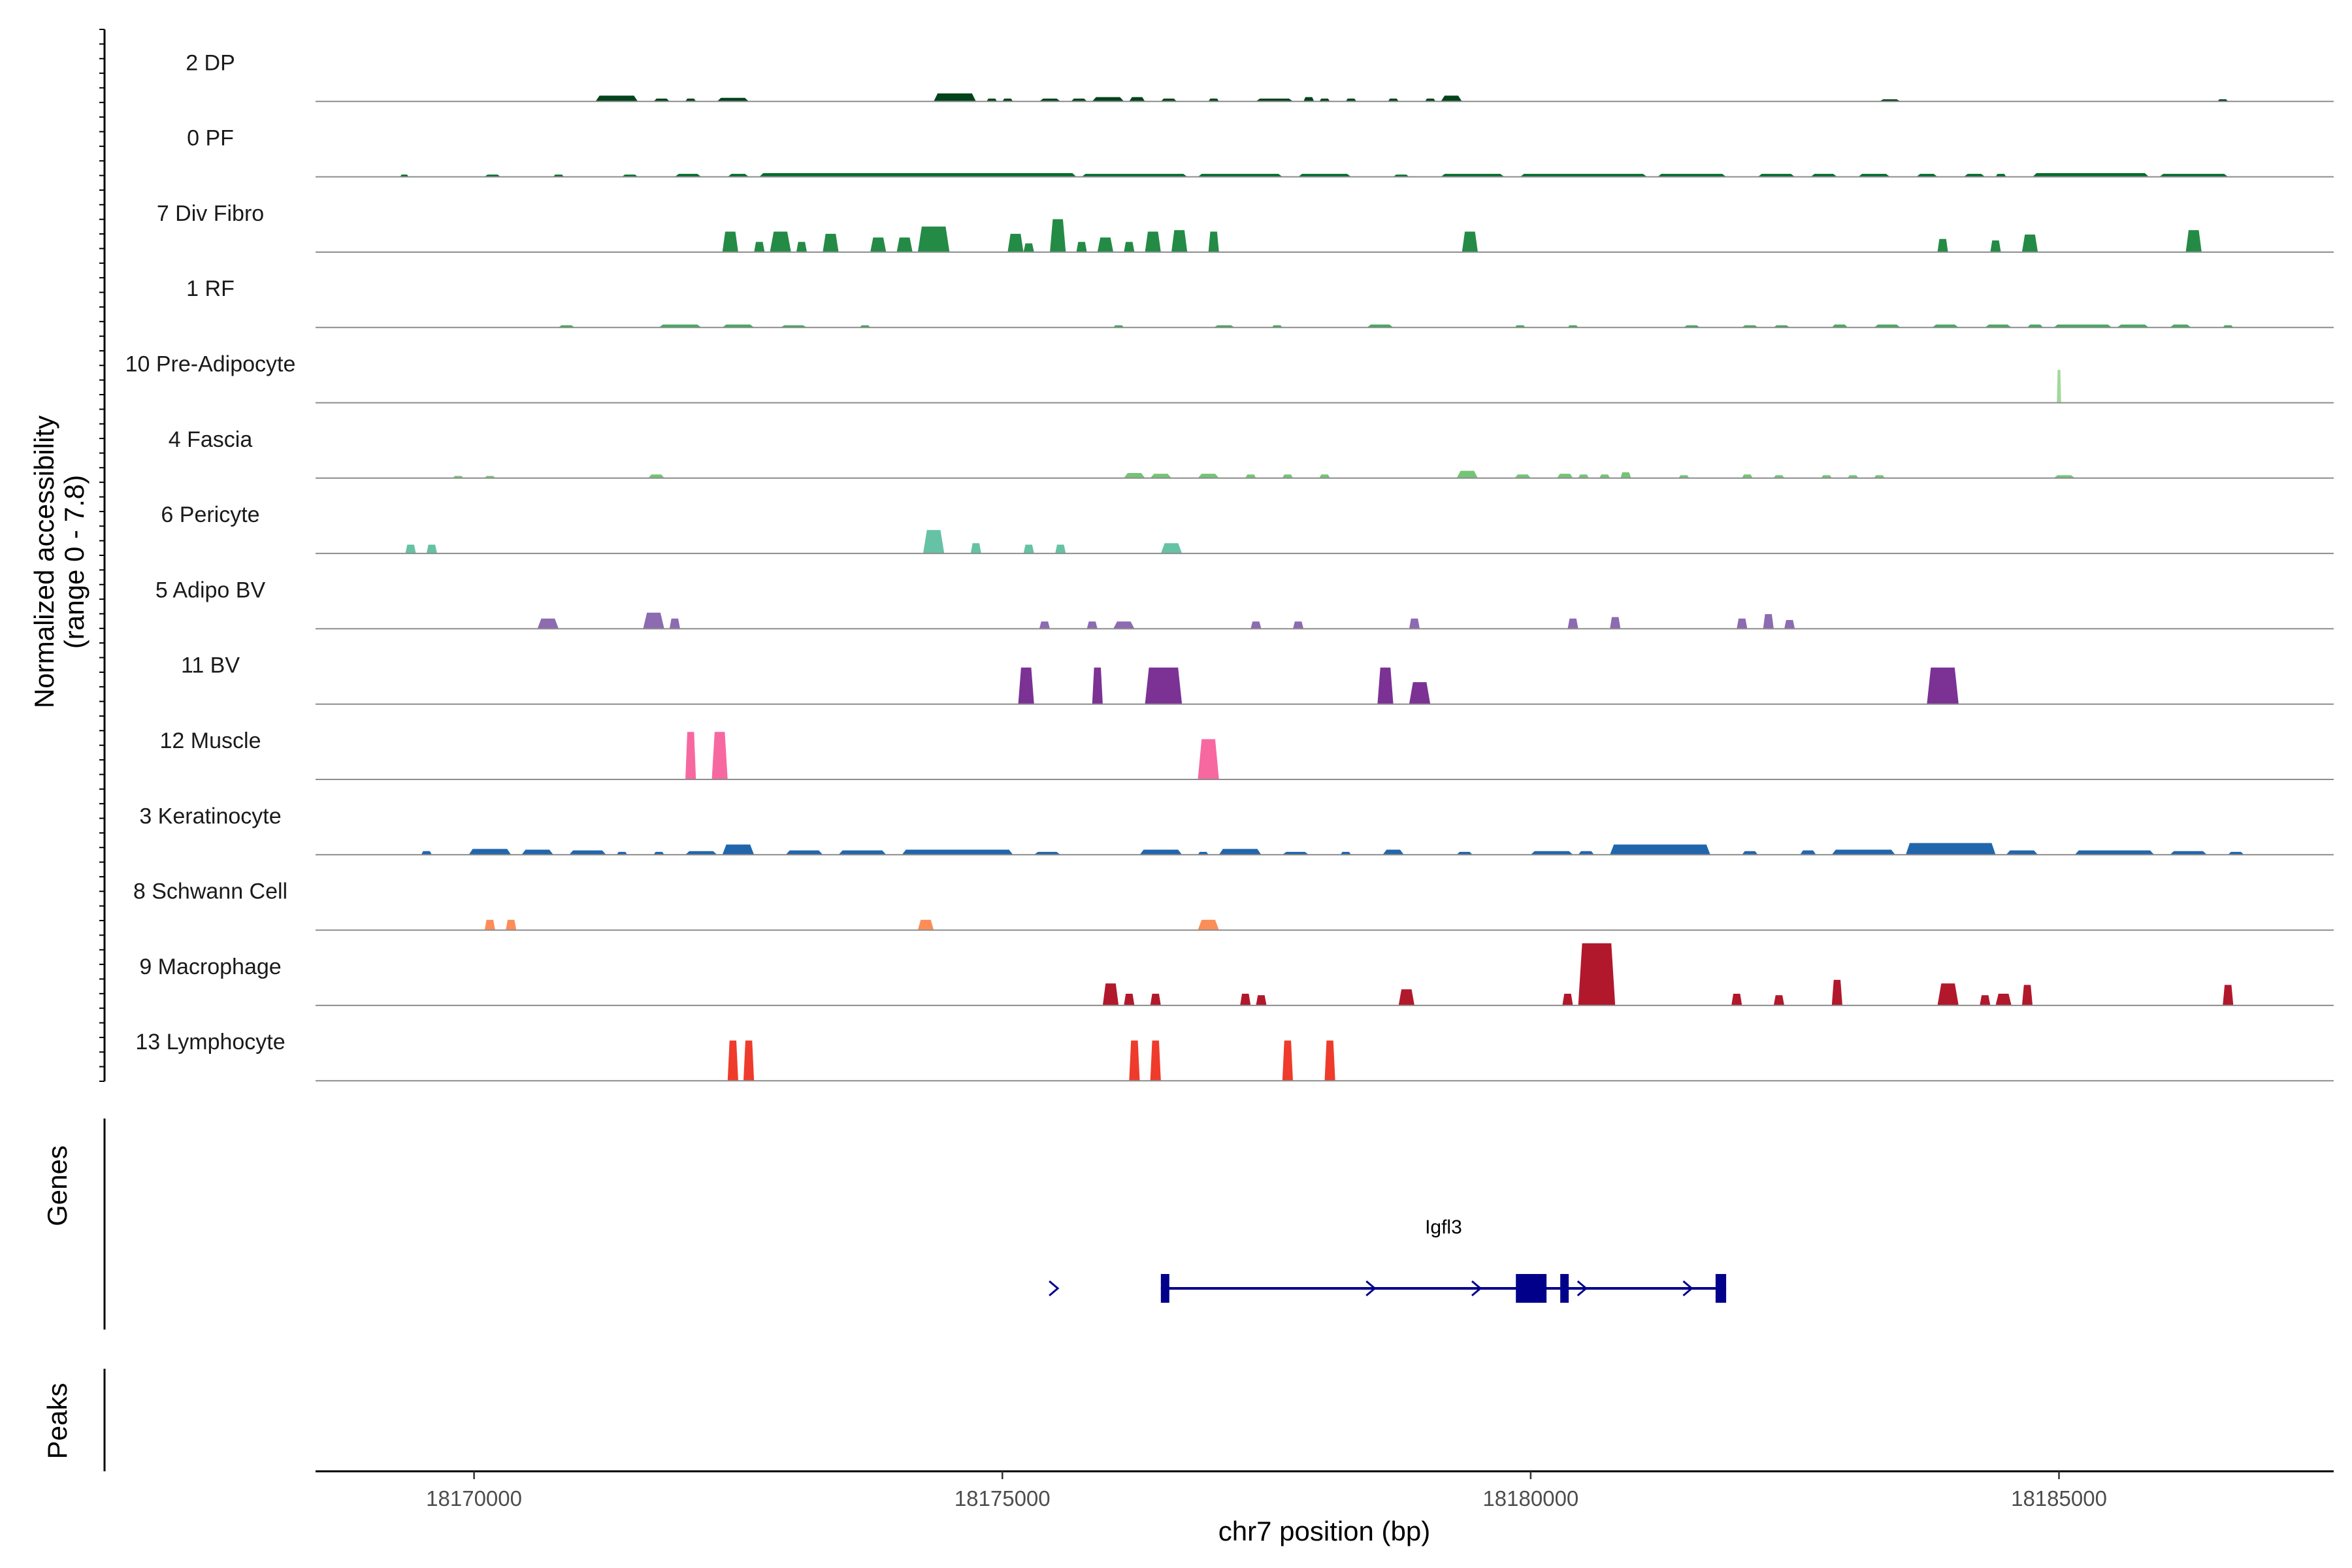  What do you see at coordinates (1233, 905) in the screenshot?
I see `track-8-schwann-cell: 8 Schwann Cell` at bounding box center [1233, 905].